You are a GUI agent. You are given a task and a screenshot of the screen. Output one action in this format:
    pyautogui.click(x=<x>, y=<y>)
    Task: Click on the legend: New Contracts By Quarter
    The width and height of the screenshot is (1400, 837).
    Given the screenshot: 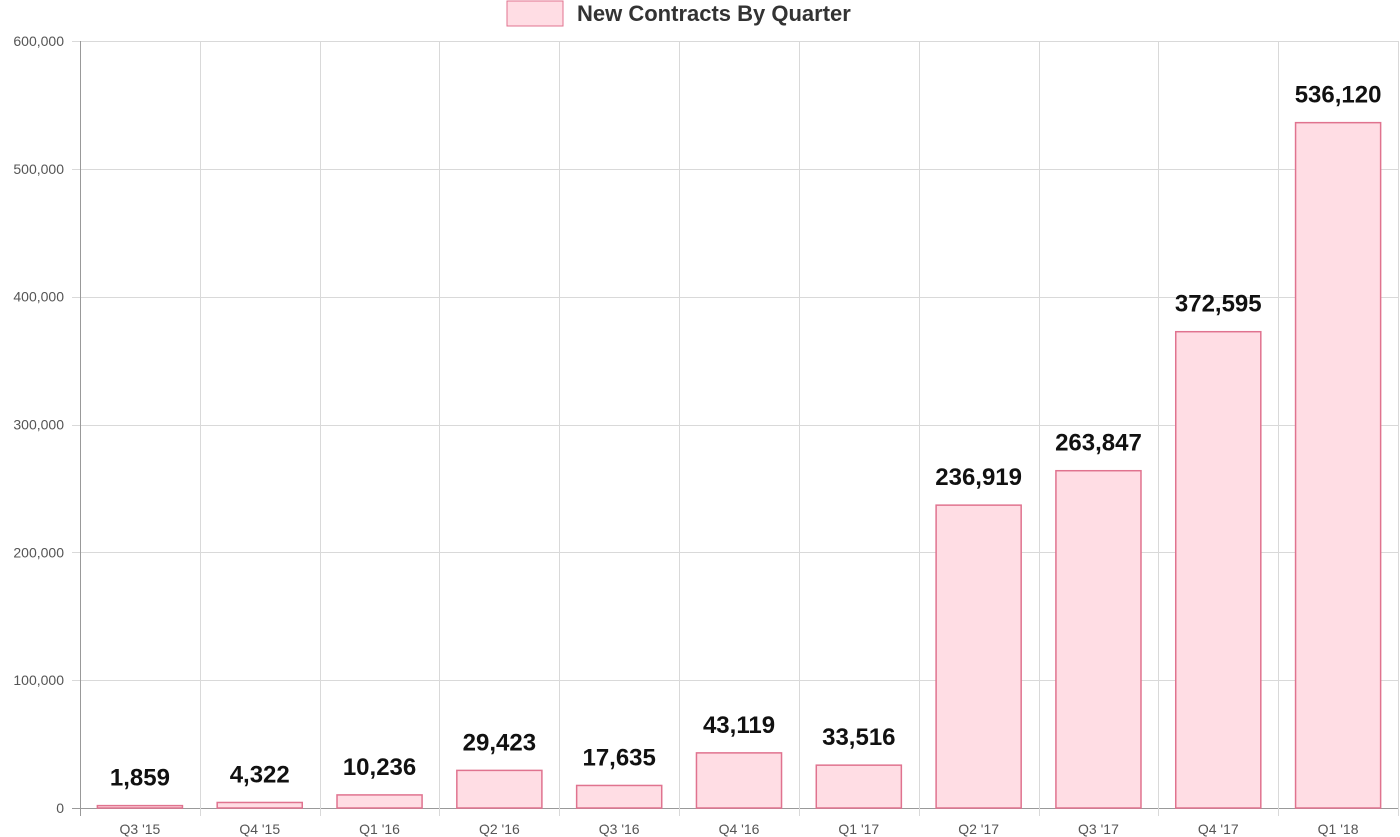 What is the action you would take?
    pyautogui.click(x=678, y=13)
    